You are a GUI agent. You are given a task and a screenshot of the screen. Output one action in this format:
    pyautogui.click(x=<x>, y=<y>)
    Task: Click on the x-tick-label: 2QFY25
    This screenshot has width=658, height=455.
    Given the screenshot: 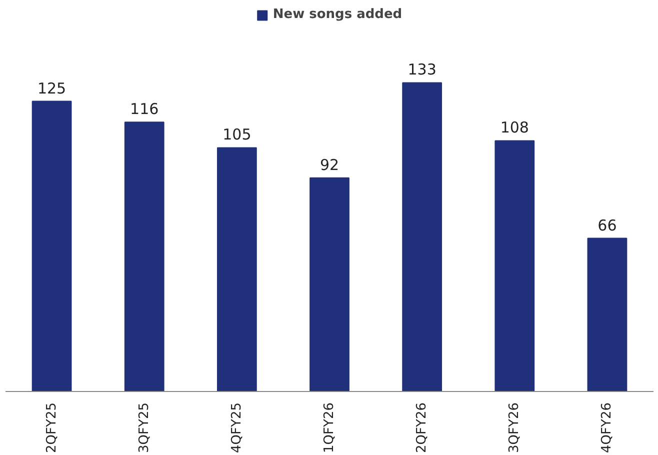 What is the action you would take?
    pyautogui.click(x=52, y=427)
    